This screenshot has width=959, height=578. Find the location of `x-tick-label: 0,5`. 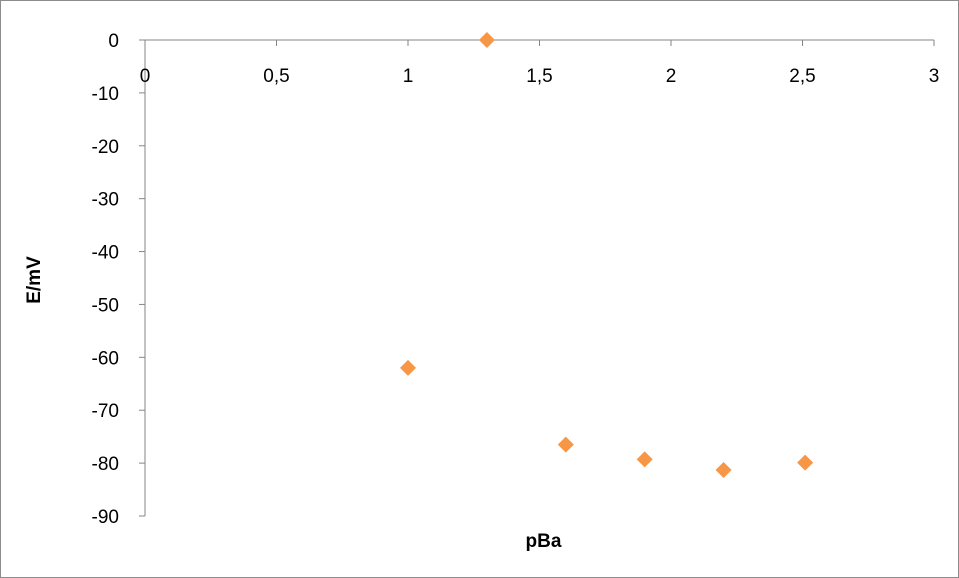

x-tick-label: 0,5 is located at coordinates (276, 76).